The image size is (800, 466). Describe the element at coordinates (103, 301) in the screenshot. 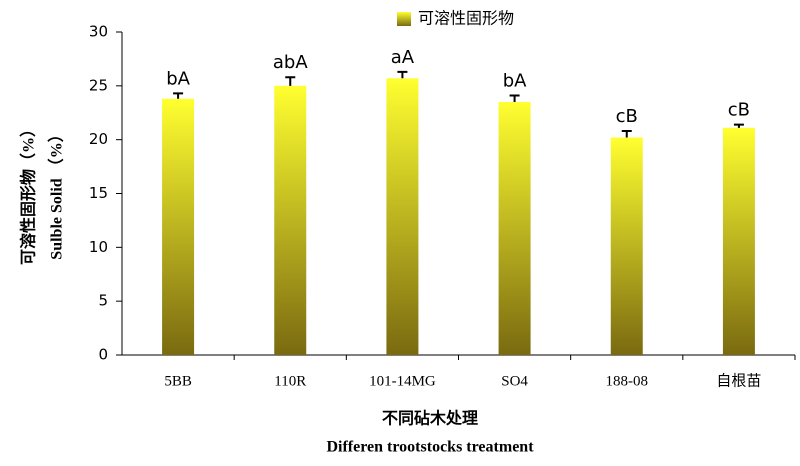

I see `y-tick-label: 5` at that location.